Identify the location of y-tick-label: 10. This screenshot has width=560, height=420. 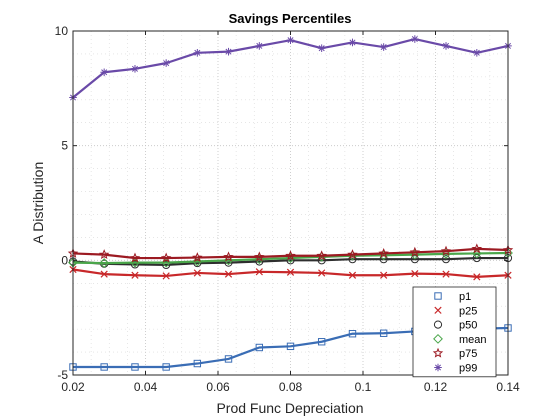
(62, 31).